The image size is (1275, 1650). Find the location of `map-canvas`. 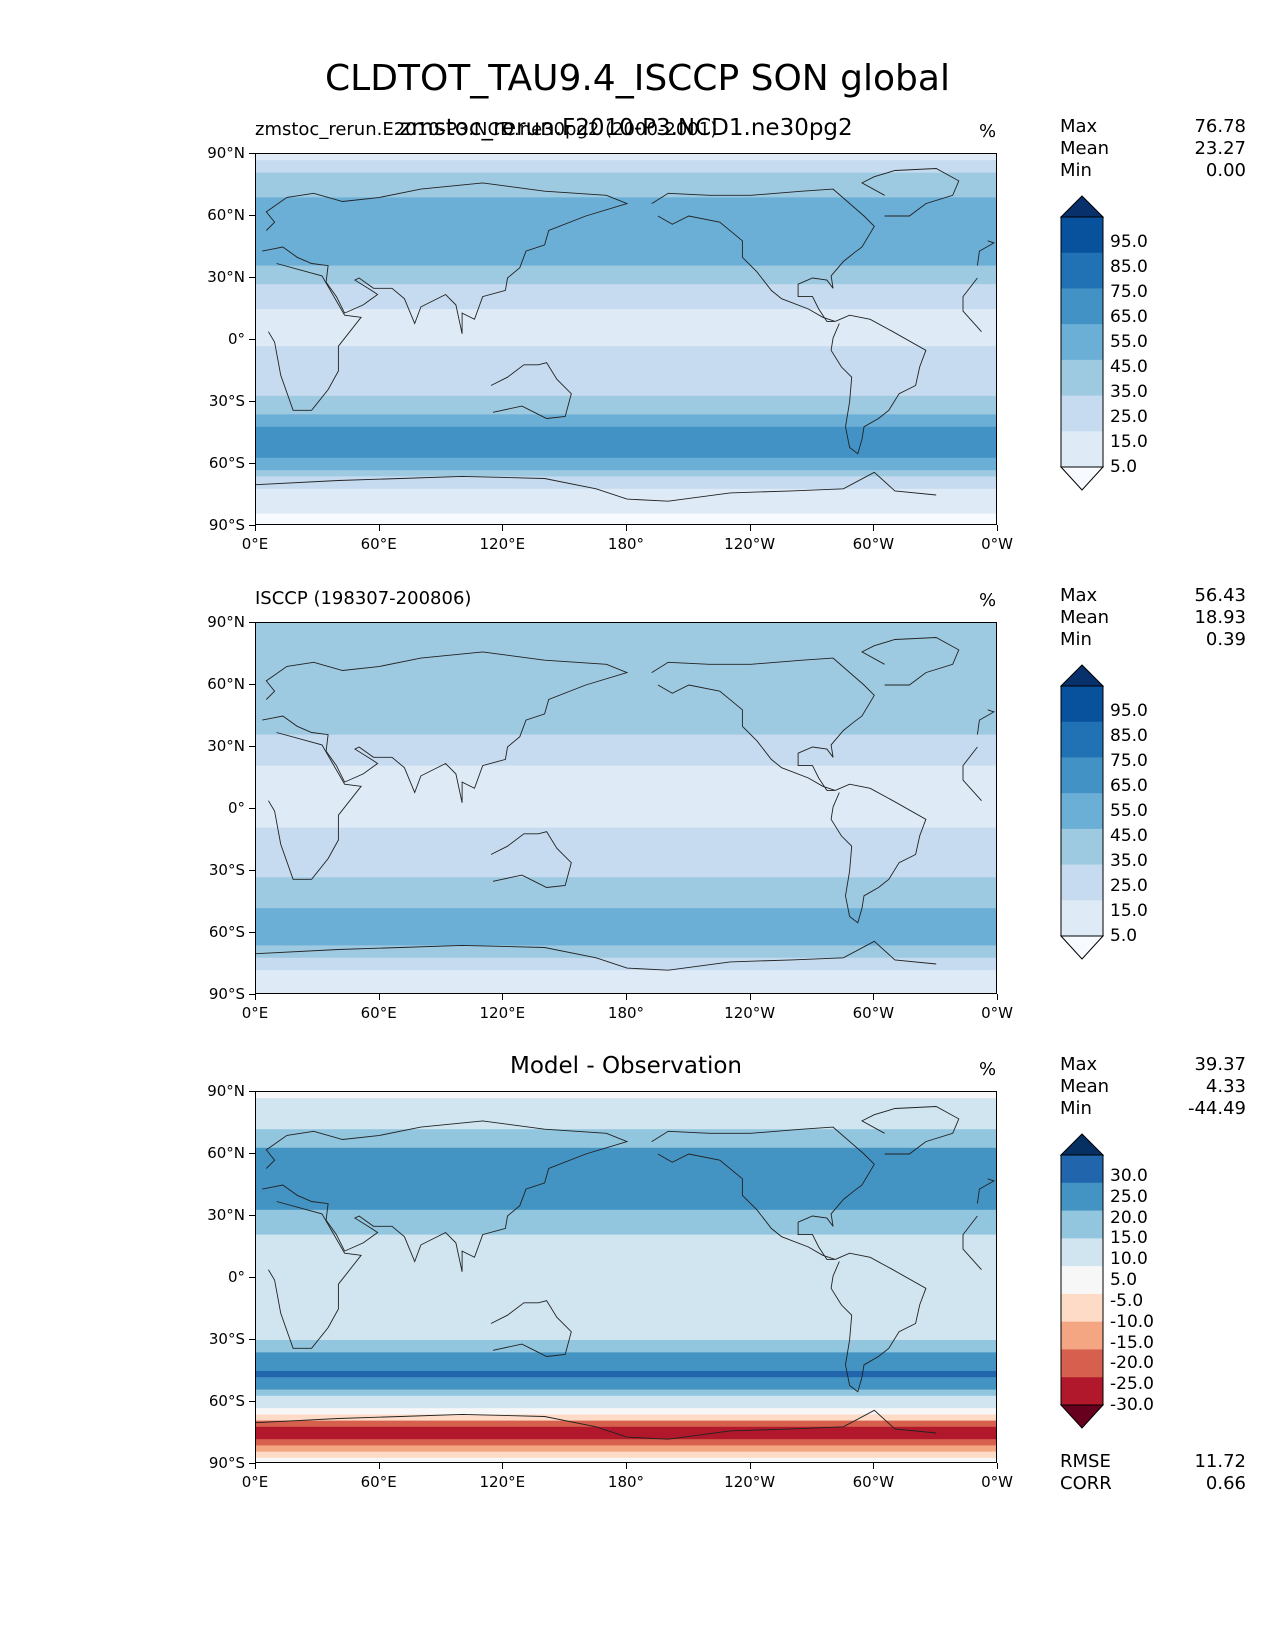

map-canvas is located at coordinates (626, 1277).